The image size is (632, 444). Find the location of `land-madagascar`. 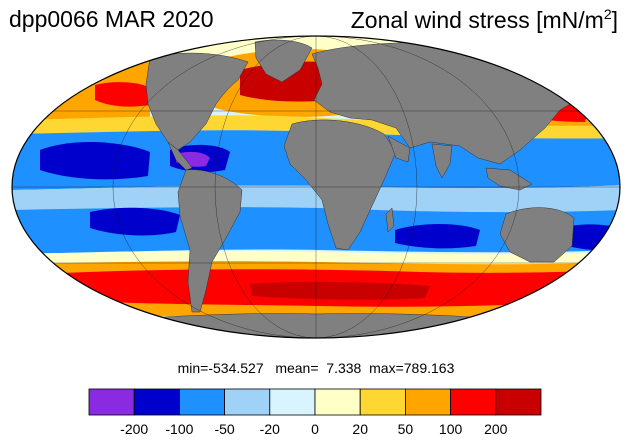

land-madagascar is located at coordinates (390, 220).